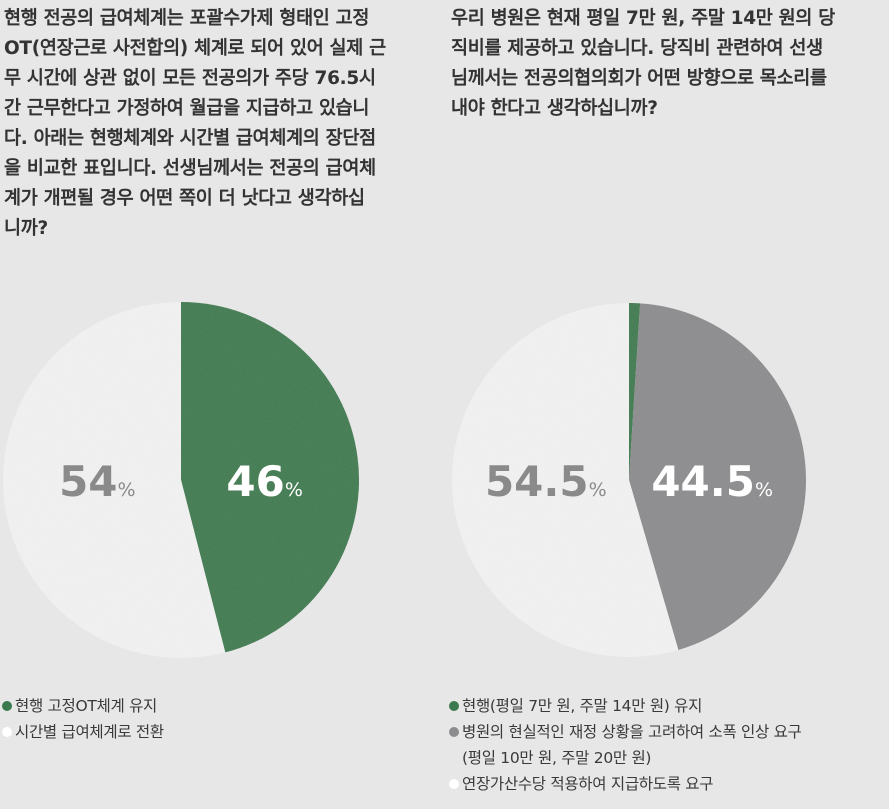 Image resolution: width=889 pixels, height=809 pixels. I want to click on legend-label: 병원의 현실적인 재정 상황을 고려하여 소폭 인상 요구, so click(632, 732).